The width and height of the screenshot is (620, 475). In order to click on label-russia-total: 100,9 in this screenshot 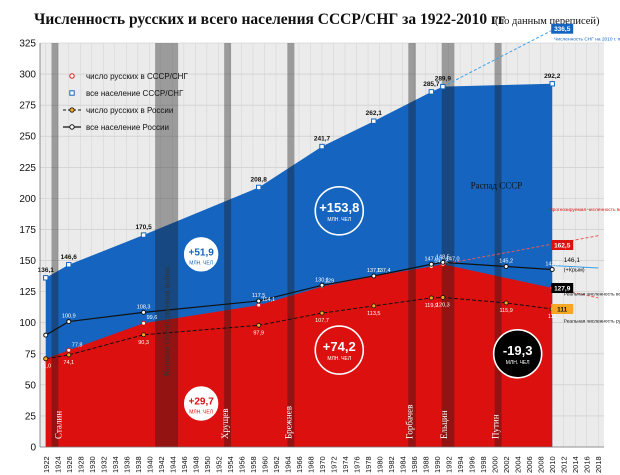, I will do `click(69, 317)`.